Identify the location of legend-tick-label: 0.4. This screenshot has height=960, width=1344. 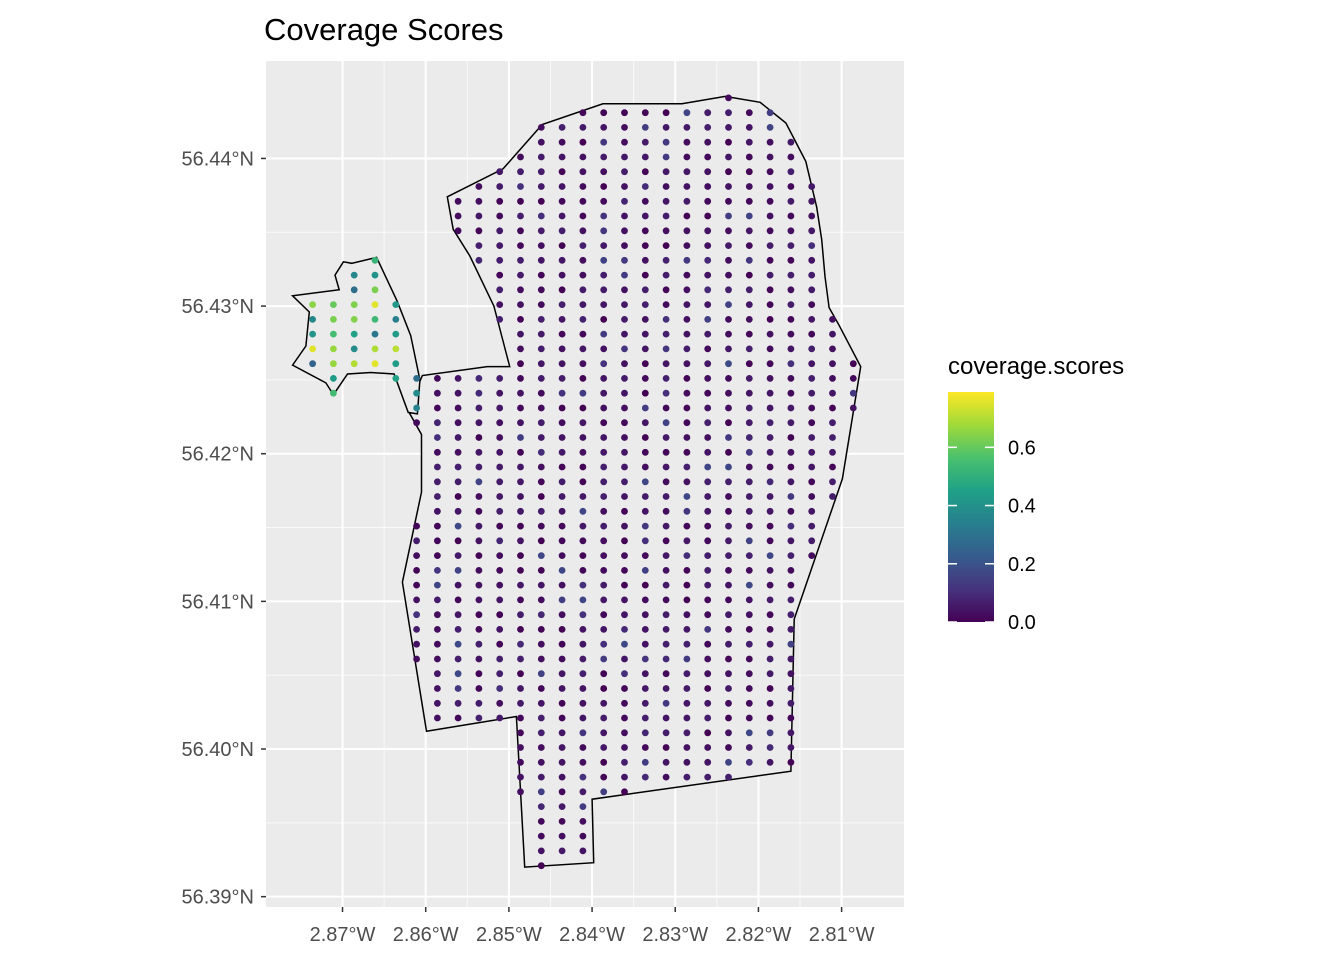
(1022, 507).